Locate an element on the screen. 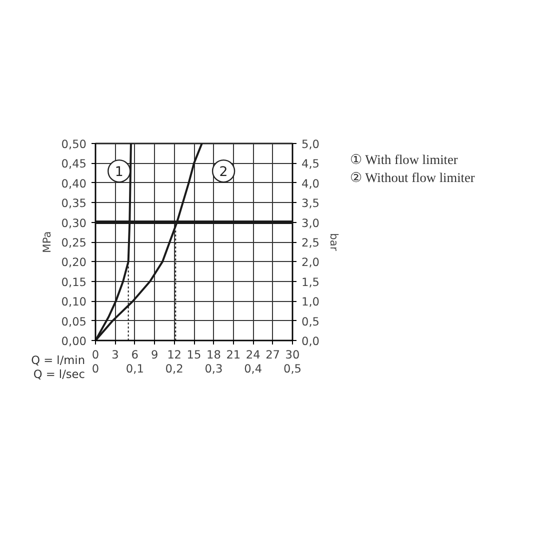 Image resolution: width=550 pixels, height=550 pixels. x-tick-label: 0 is located at coordinates (96, 355).